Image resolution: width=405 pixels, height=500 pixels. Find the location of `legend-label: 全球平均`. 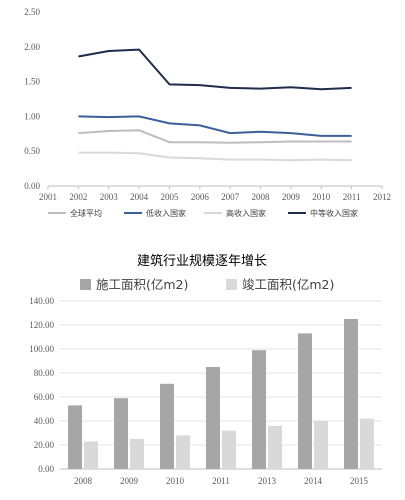

legend-label: 全球平均 is located at coordinates (86, 213).